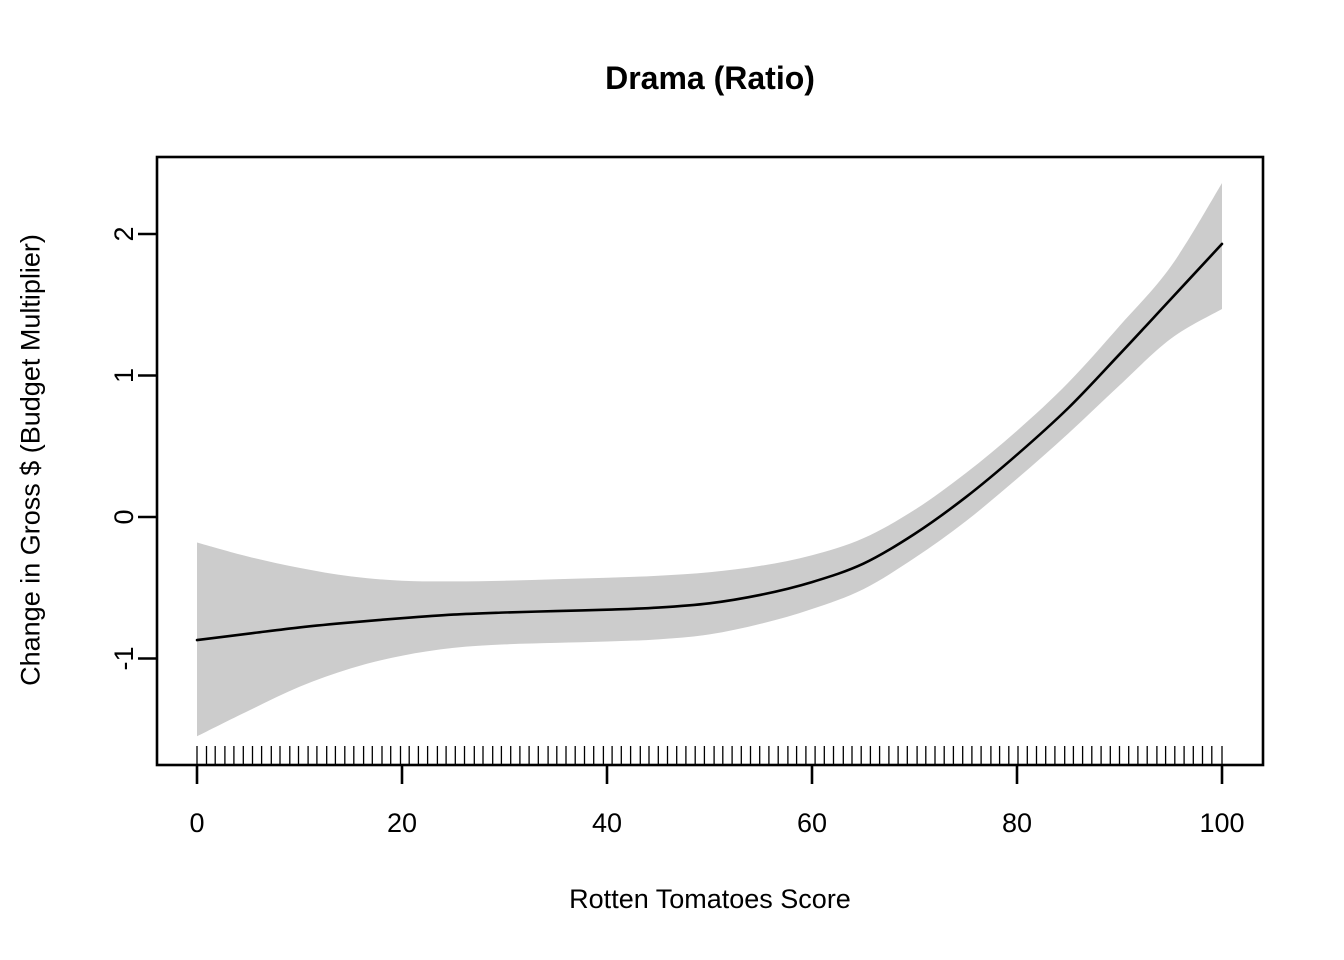 The width and height of the screenshot is (1344, 960). Describe the element at coordinates (1017, 823) in the screenshot. I see `x-tick-label: 80` at that location.